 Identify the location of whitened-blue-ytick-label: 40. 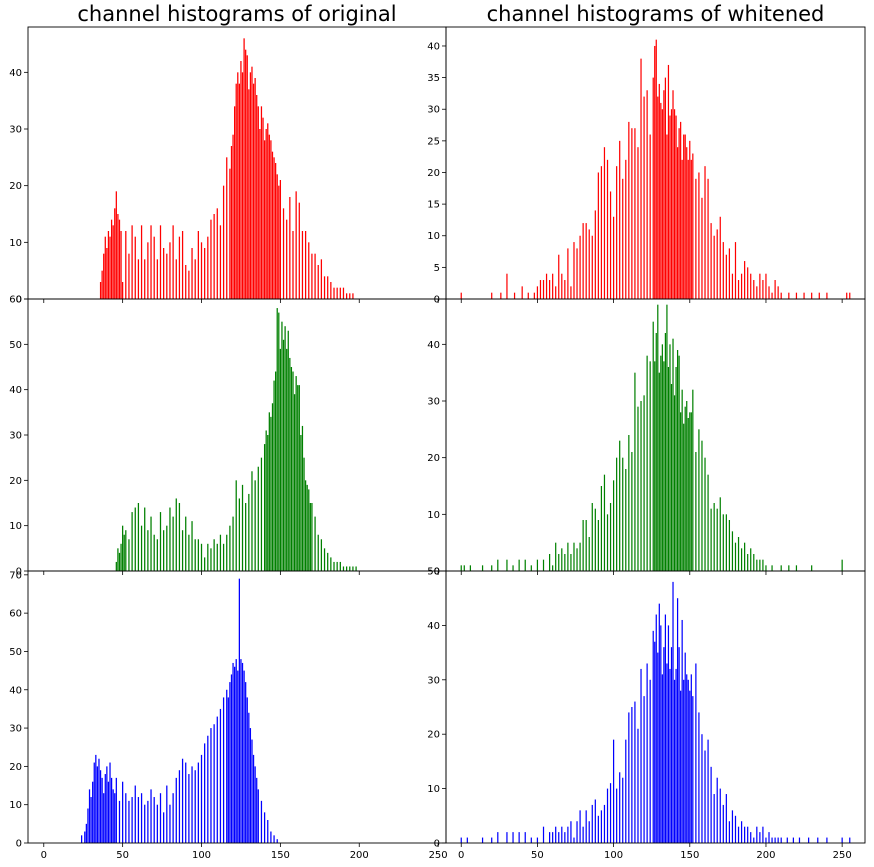
(433, 626).